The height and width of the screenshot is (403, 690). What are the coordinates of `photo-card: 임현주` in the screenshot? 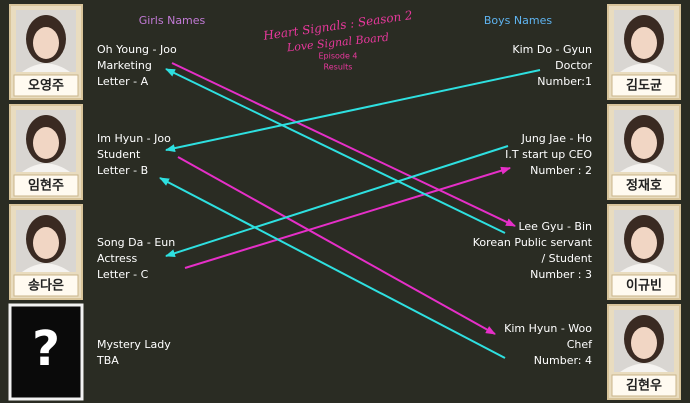 It's located at (46, 152).